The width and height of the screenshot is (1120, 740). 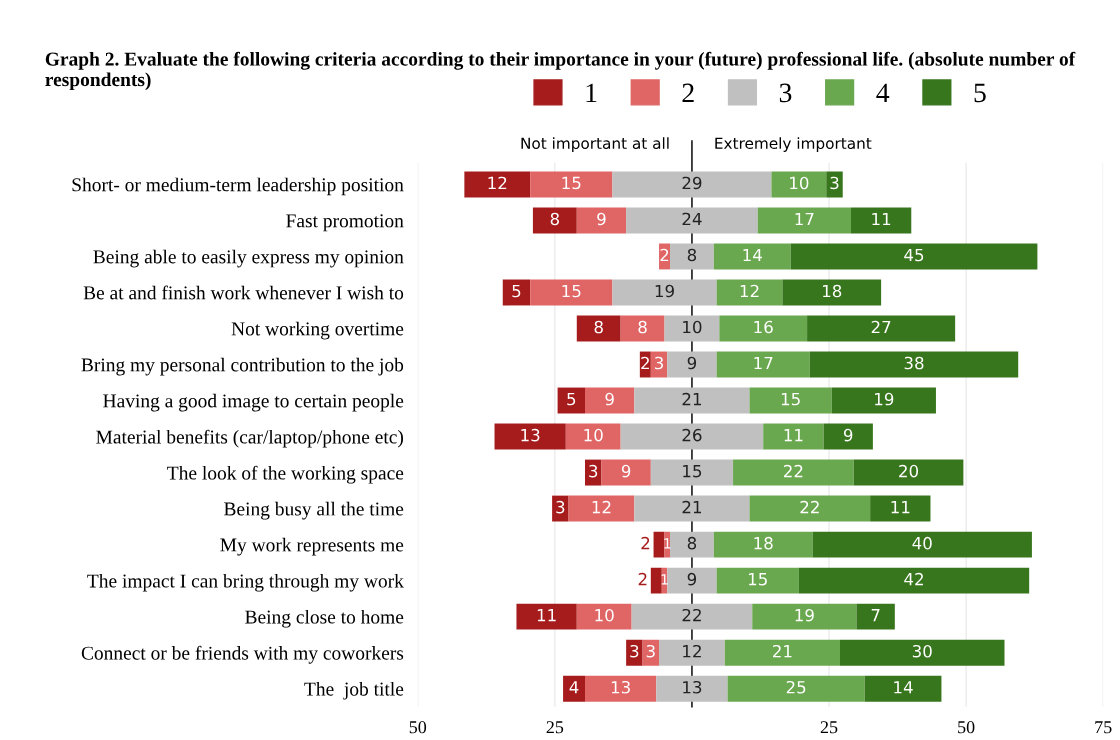 What do you see at coordinates (285, 474) in the screenshot?
I see `y-tick-label: The look of the working space` at bounding box center [285, 474].